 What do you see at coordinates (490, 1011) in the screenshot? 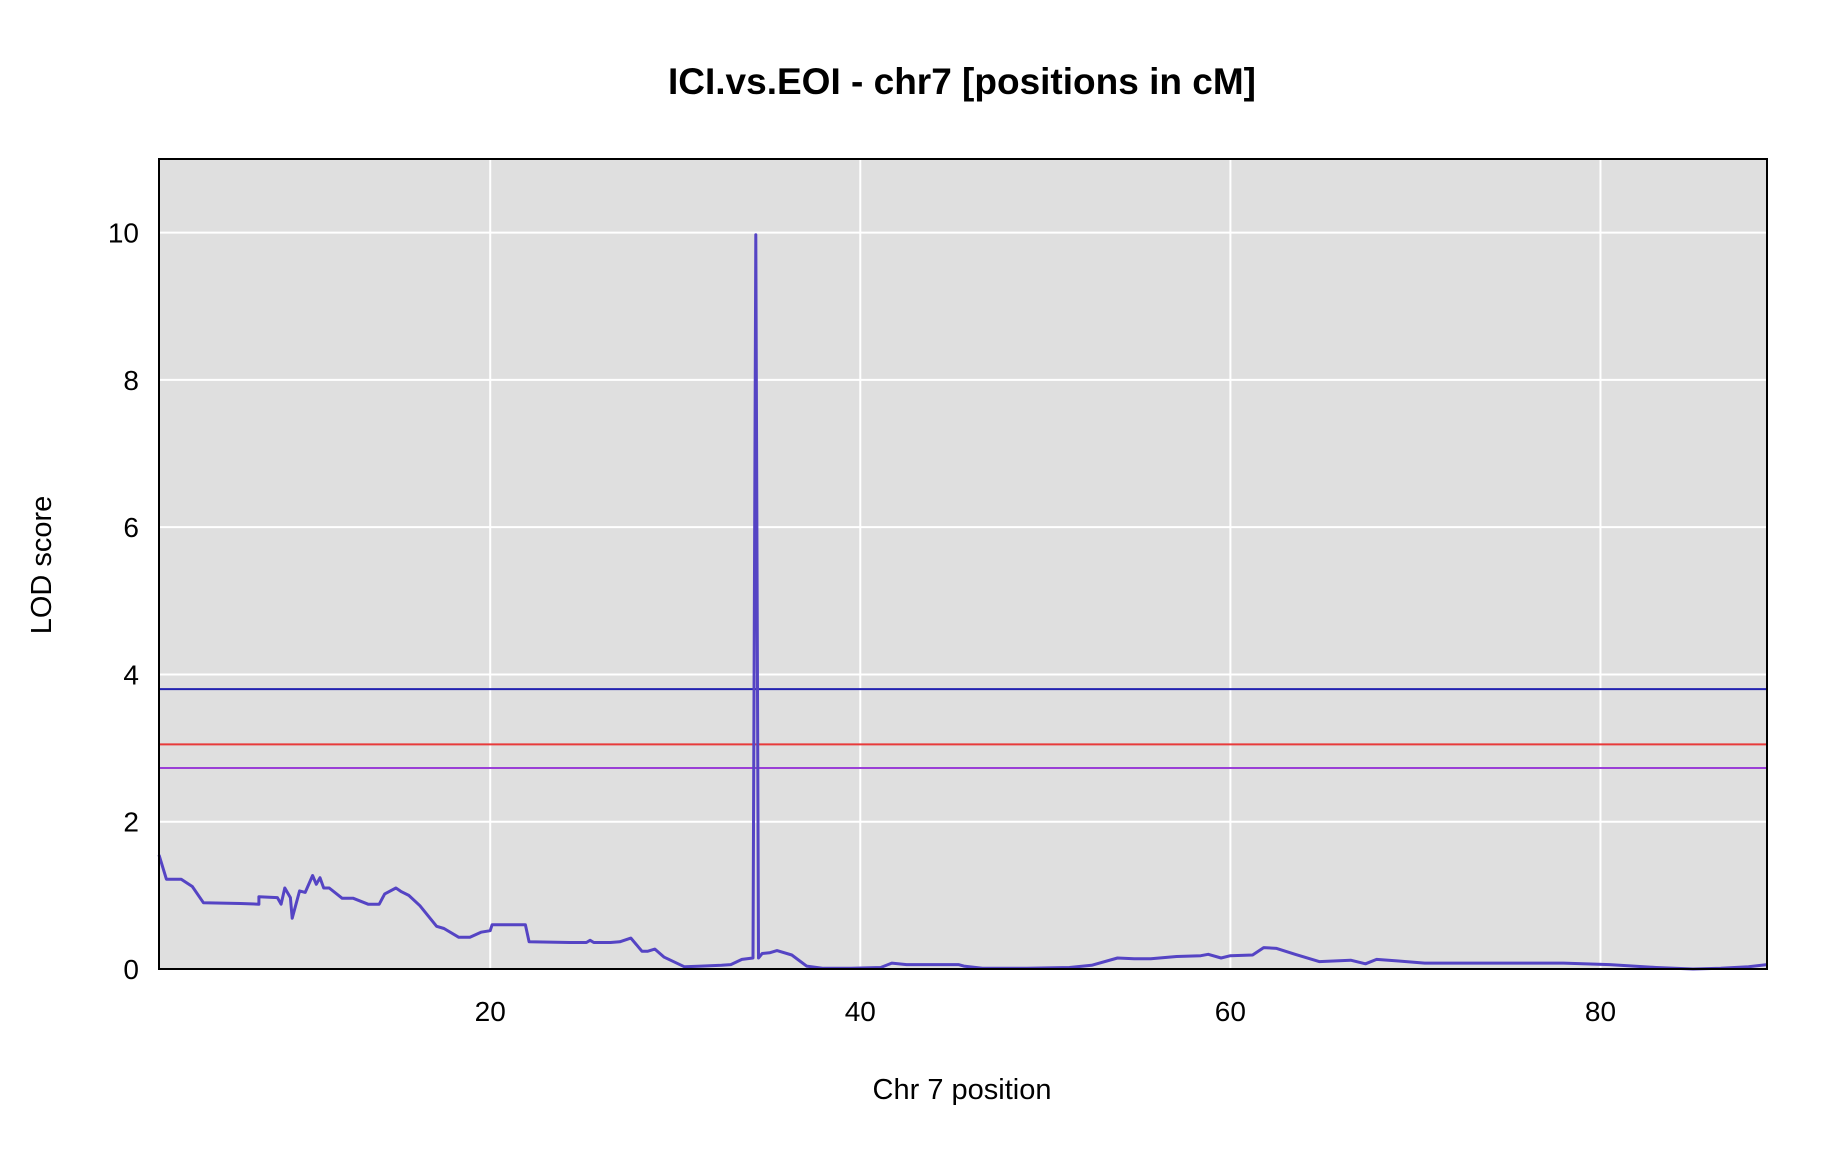
I see `x-tick-label: 20` at bounding box center [490, 1011].